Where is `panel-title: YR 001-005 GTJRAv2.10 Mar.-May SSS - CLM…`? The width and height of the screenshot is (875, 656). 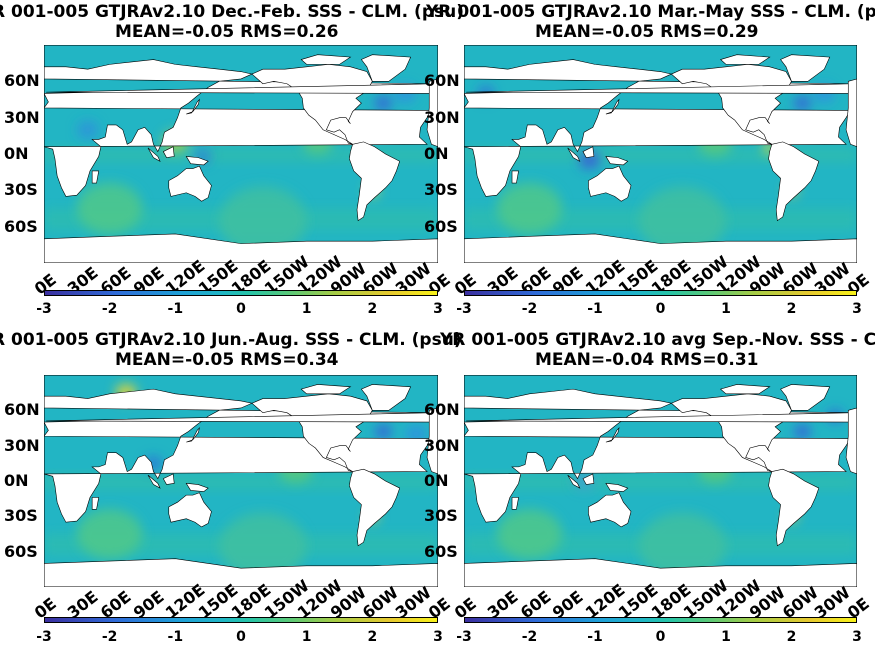 panel-title: YR 001-005 GTJRAv2.10 Mar.-May SSS - CLM… is located at coordinates (650, 12).